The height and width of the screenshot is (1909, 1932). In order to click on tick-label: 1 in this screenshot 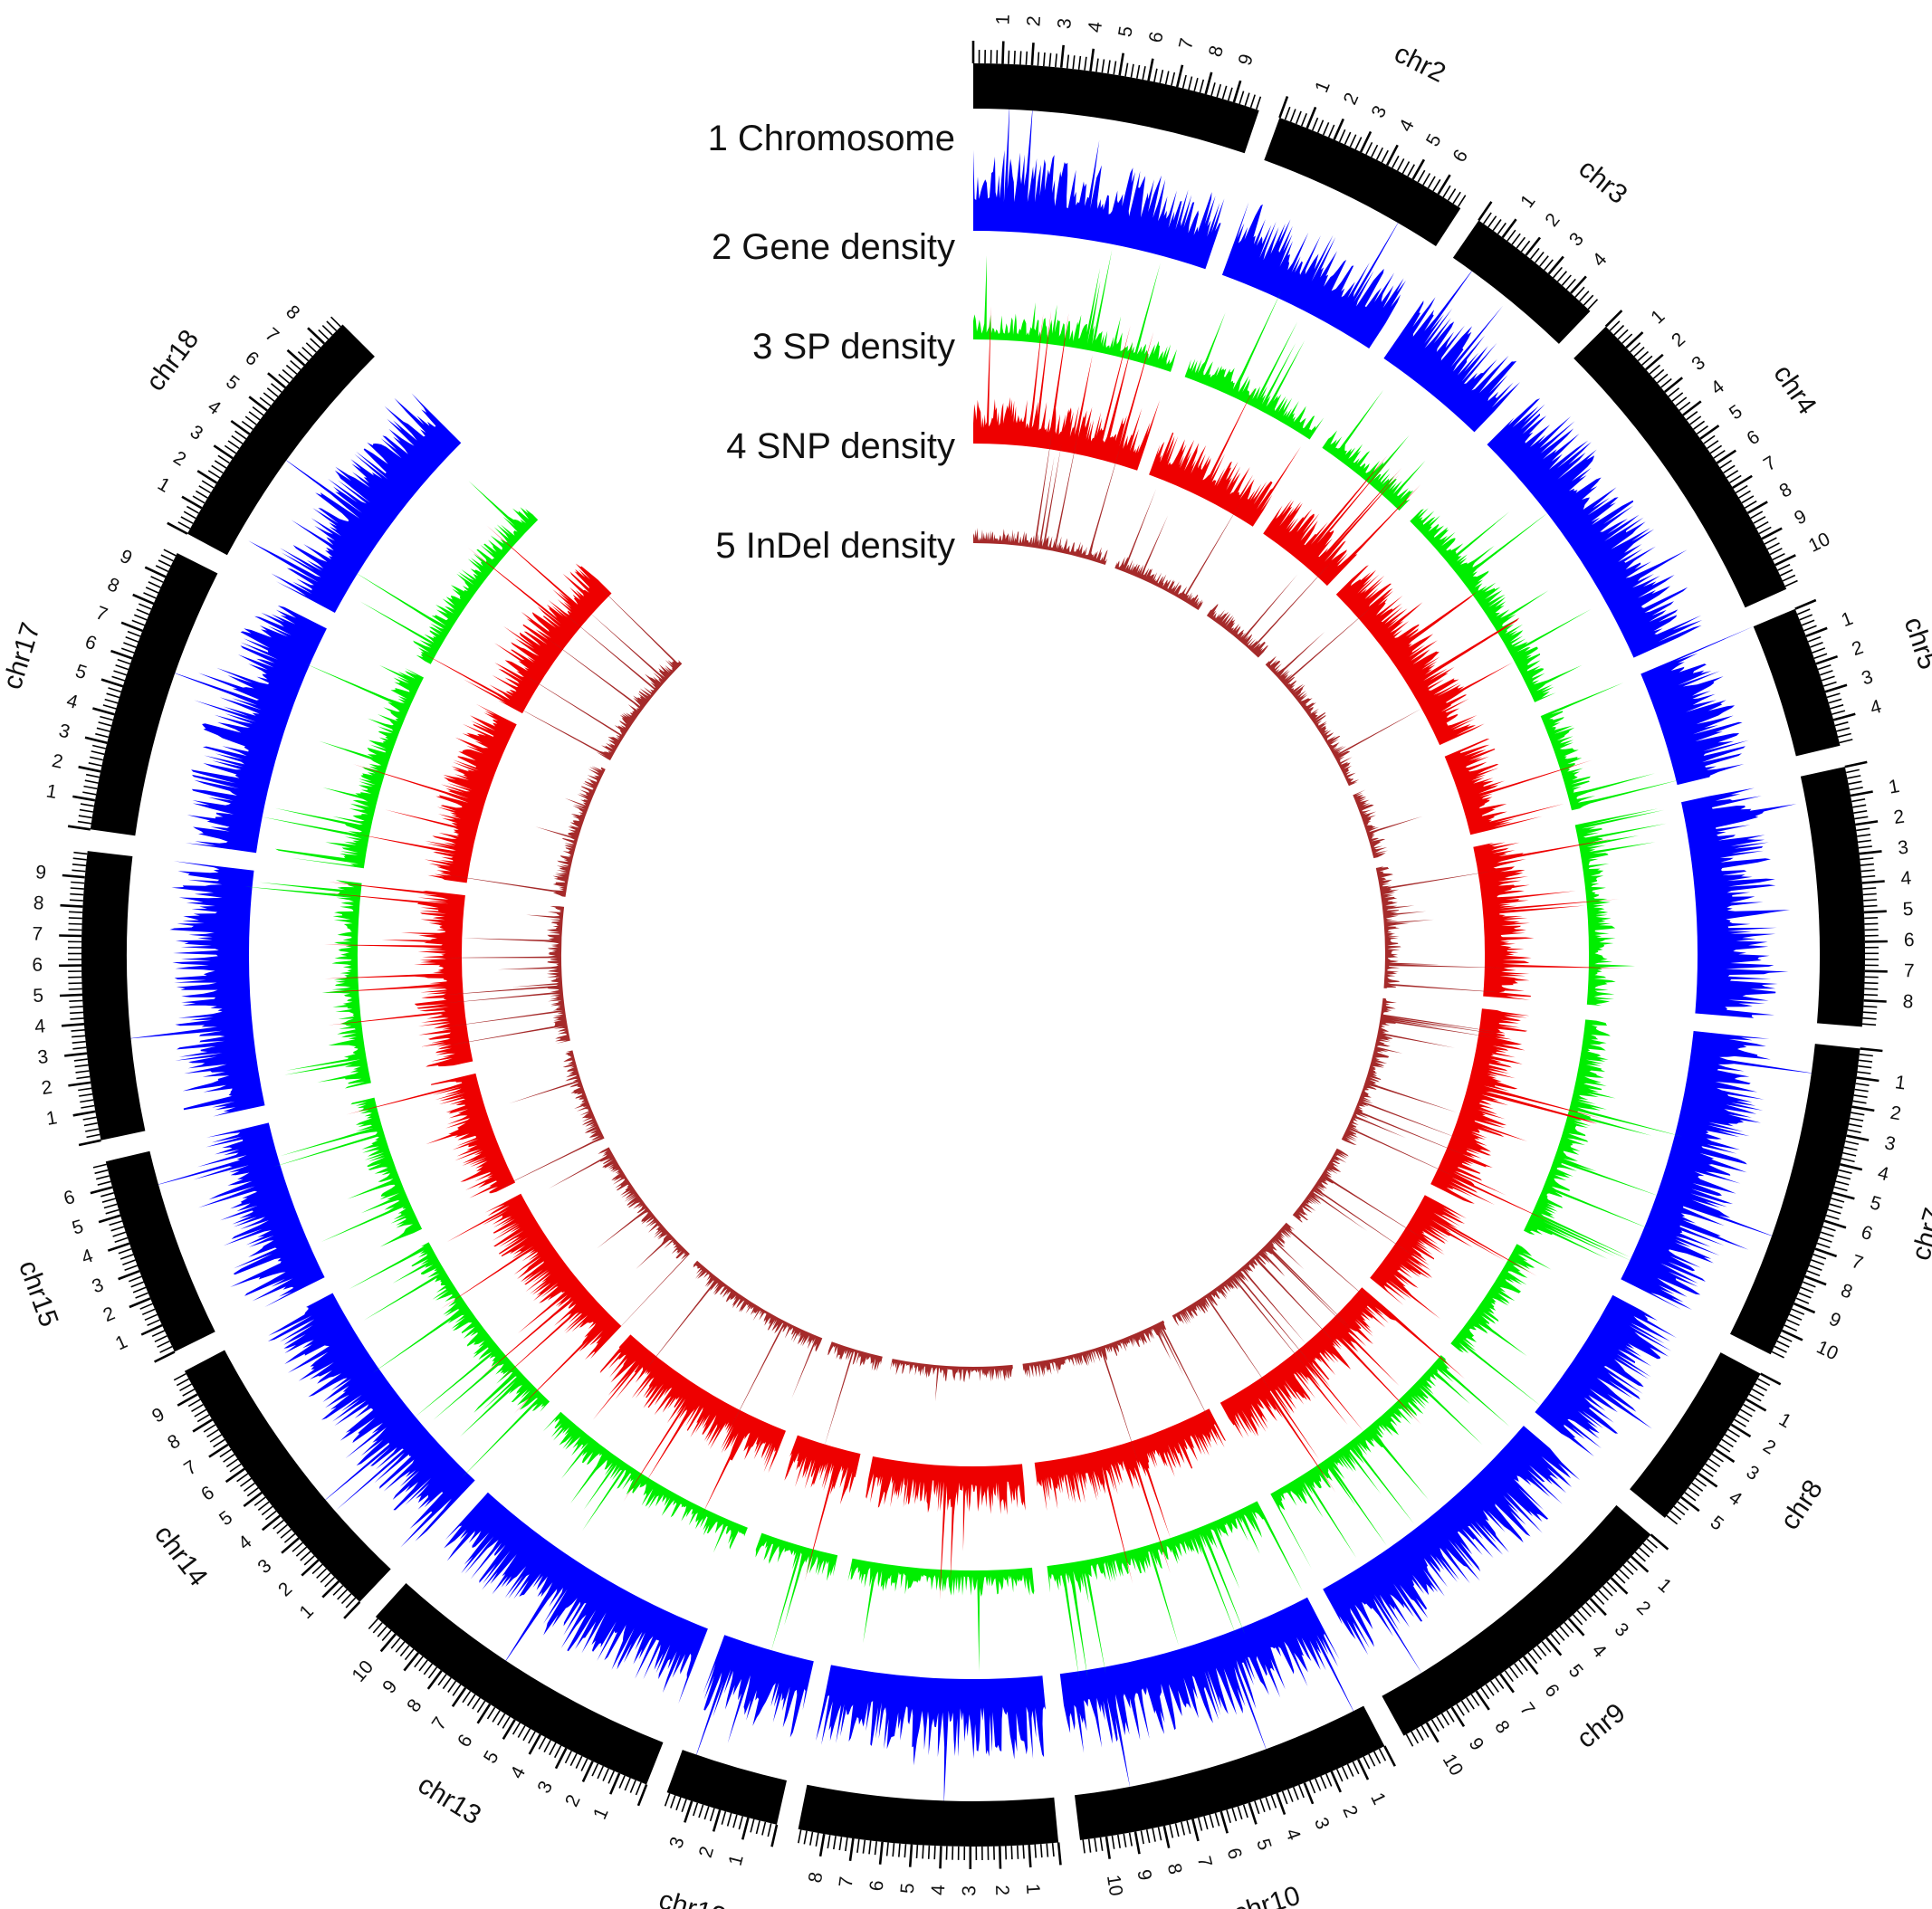, I will do `click(306, 1611)`.